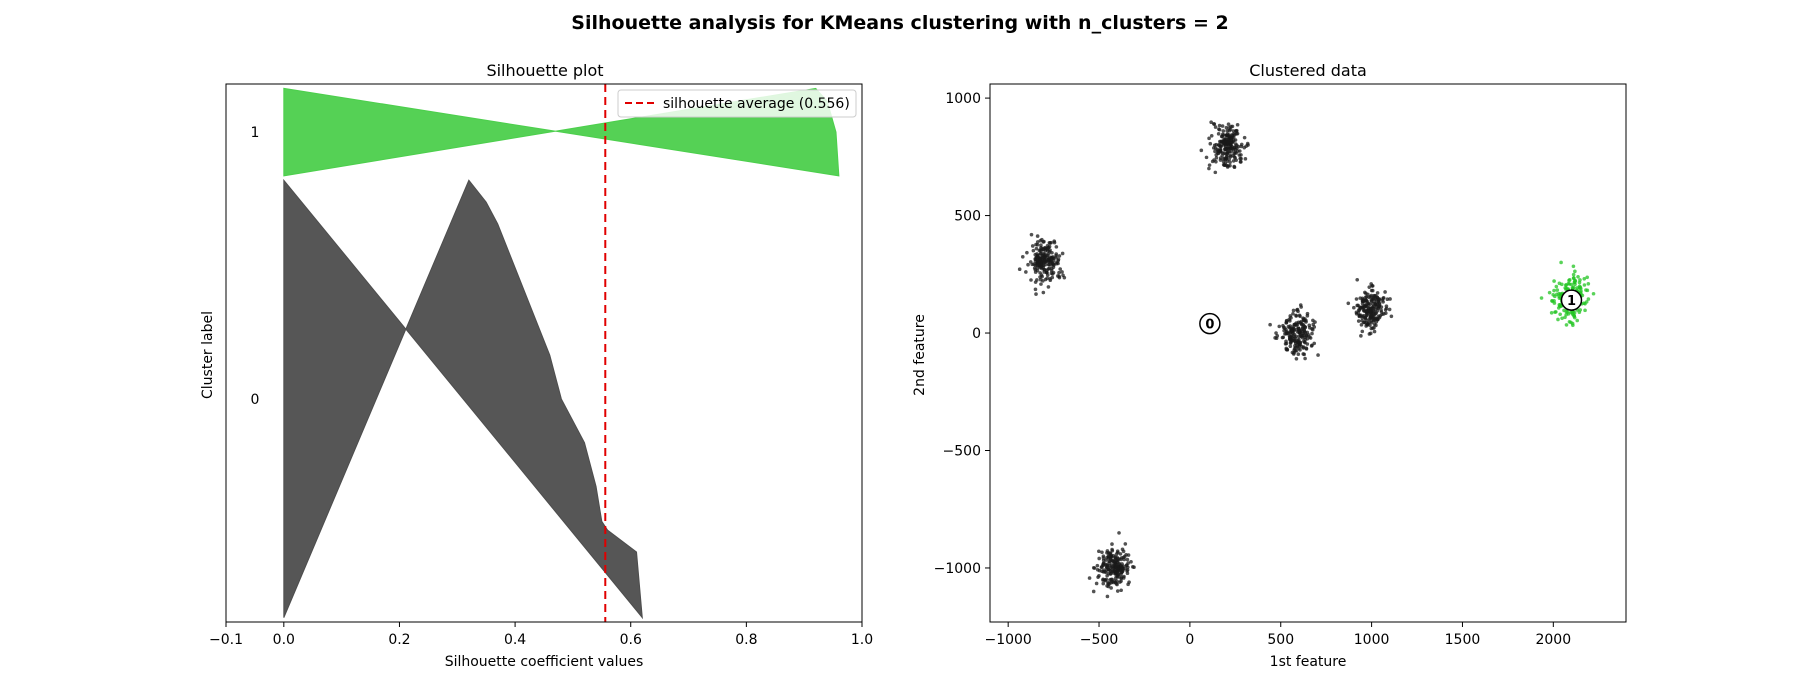 The image size is (1800, 700). Describe the element at coordinates (963, 99) in the screenshot. I see `y-tick-label: 1000` at that location.